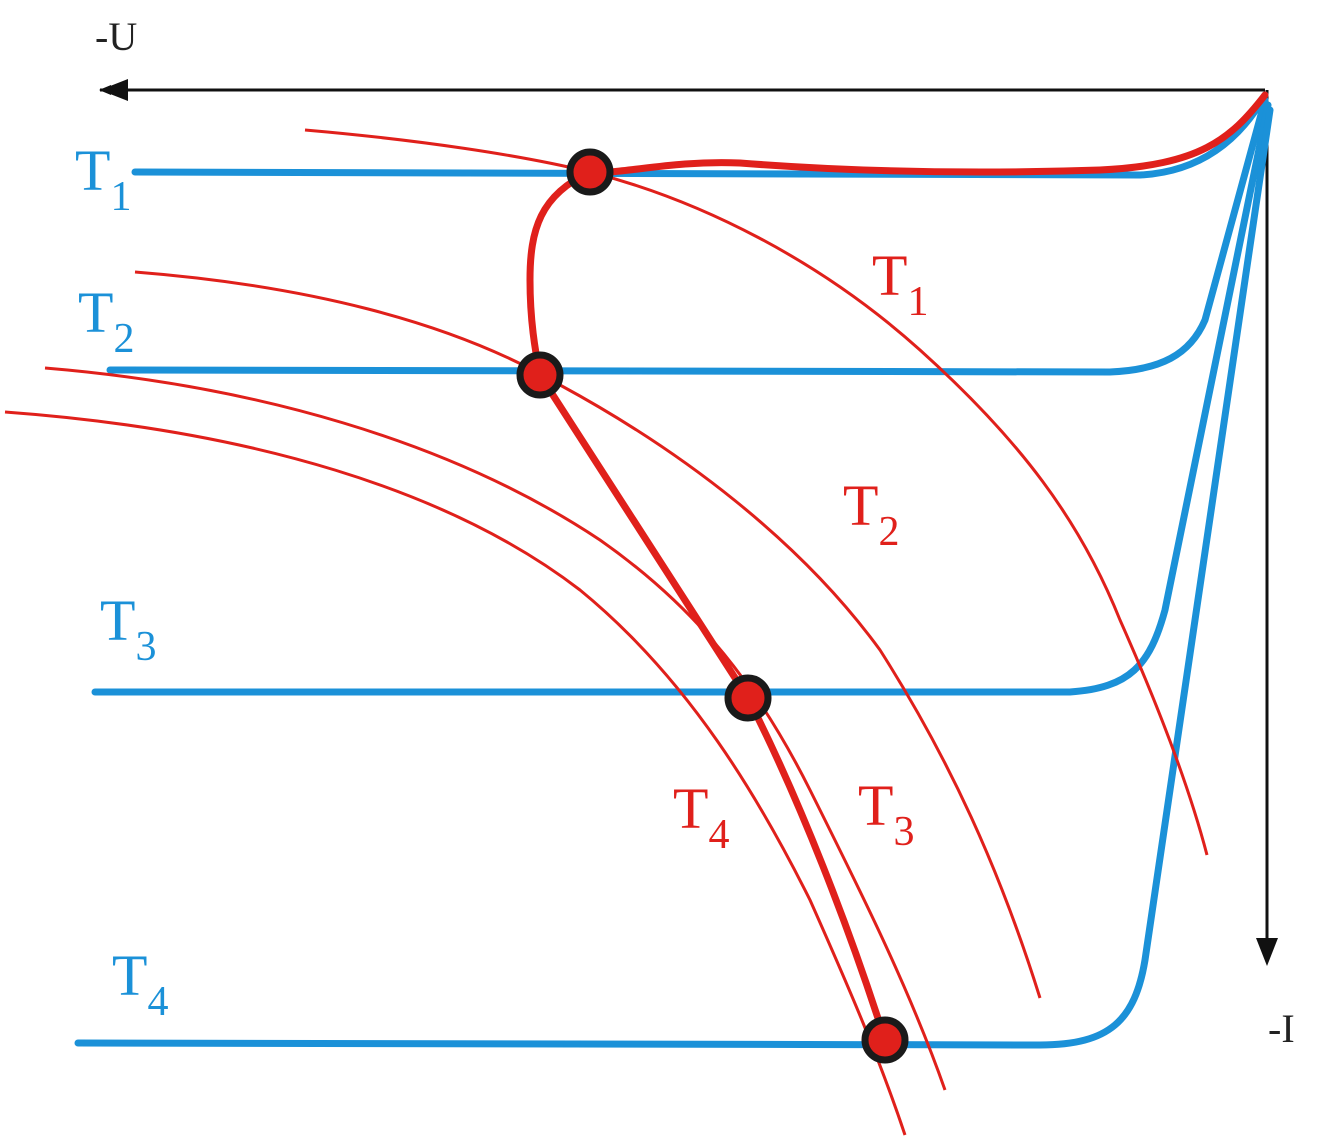 This screenshot has width=1326, height=1144. I want to click on u-axis-label: -U, so click(116, 36).